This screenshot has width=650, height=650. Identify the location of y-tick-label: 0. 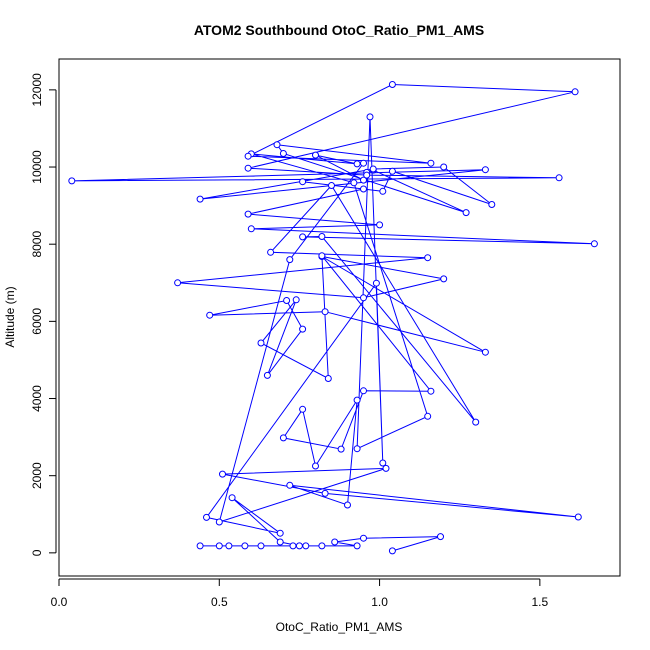
(37, 552).